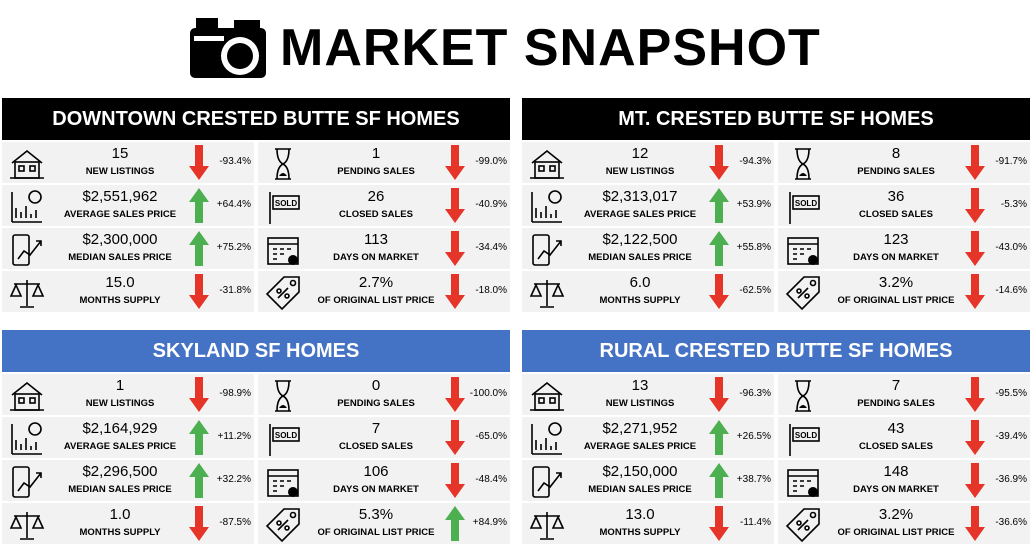  Describe the element at coordinates (1011, 161) in the screenshot. I see `metric-change: -91.7%` at that location.